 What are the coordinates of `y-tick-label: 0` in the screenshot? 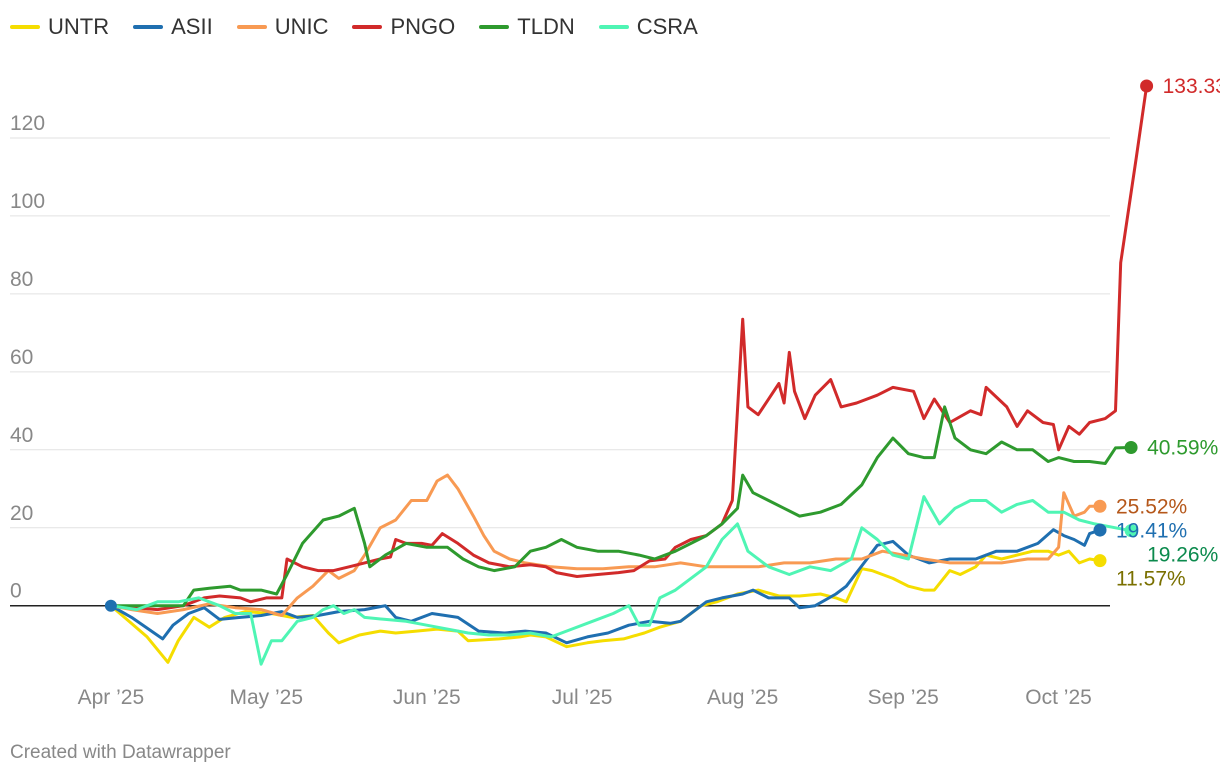 It's located at (16, 591).